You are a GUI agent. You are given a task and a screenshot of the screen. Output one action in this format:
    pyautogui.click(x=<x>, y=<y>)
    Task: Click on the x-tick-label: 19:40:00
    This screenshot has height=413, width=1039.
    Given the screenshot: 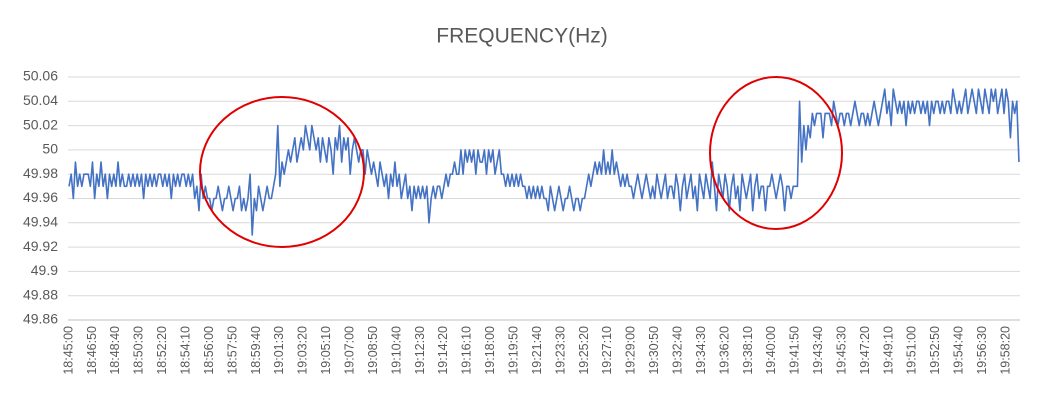 What is the action you would take?
    pyautogui.click(x=771, y=350)
    